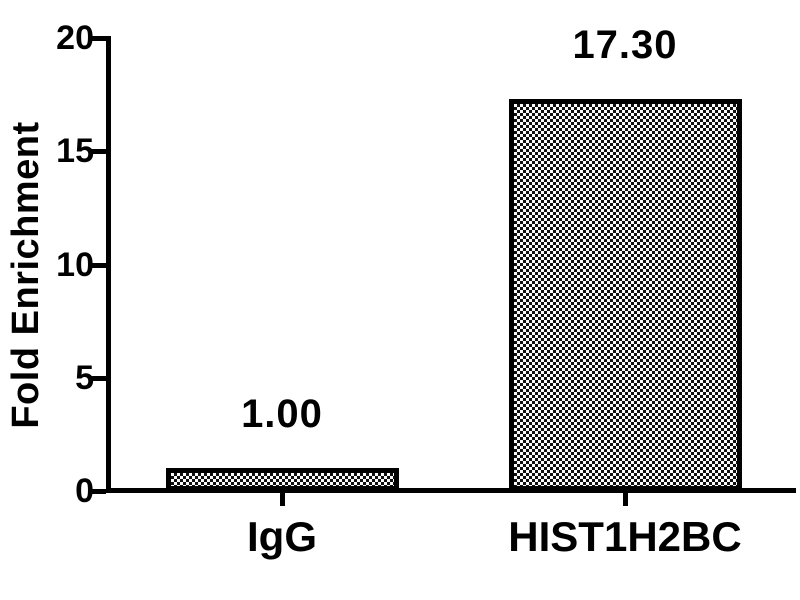 Image resolution: width=800 pixels, height=600 pixels. I want to click on bar-value-label: 1.00, so click(282, 414).